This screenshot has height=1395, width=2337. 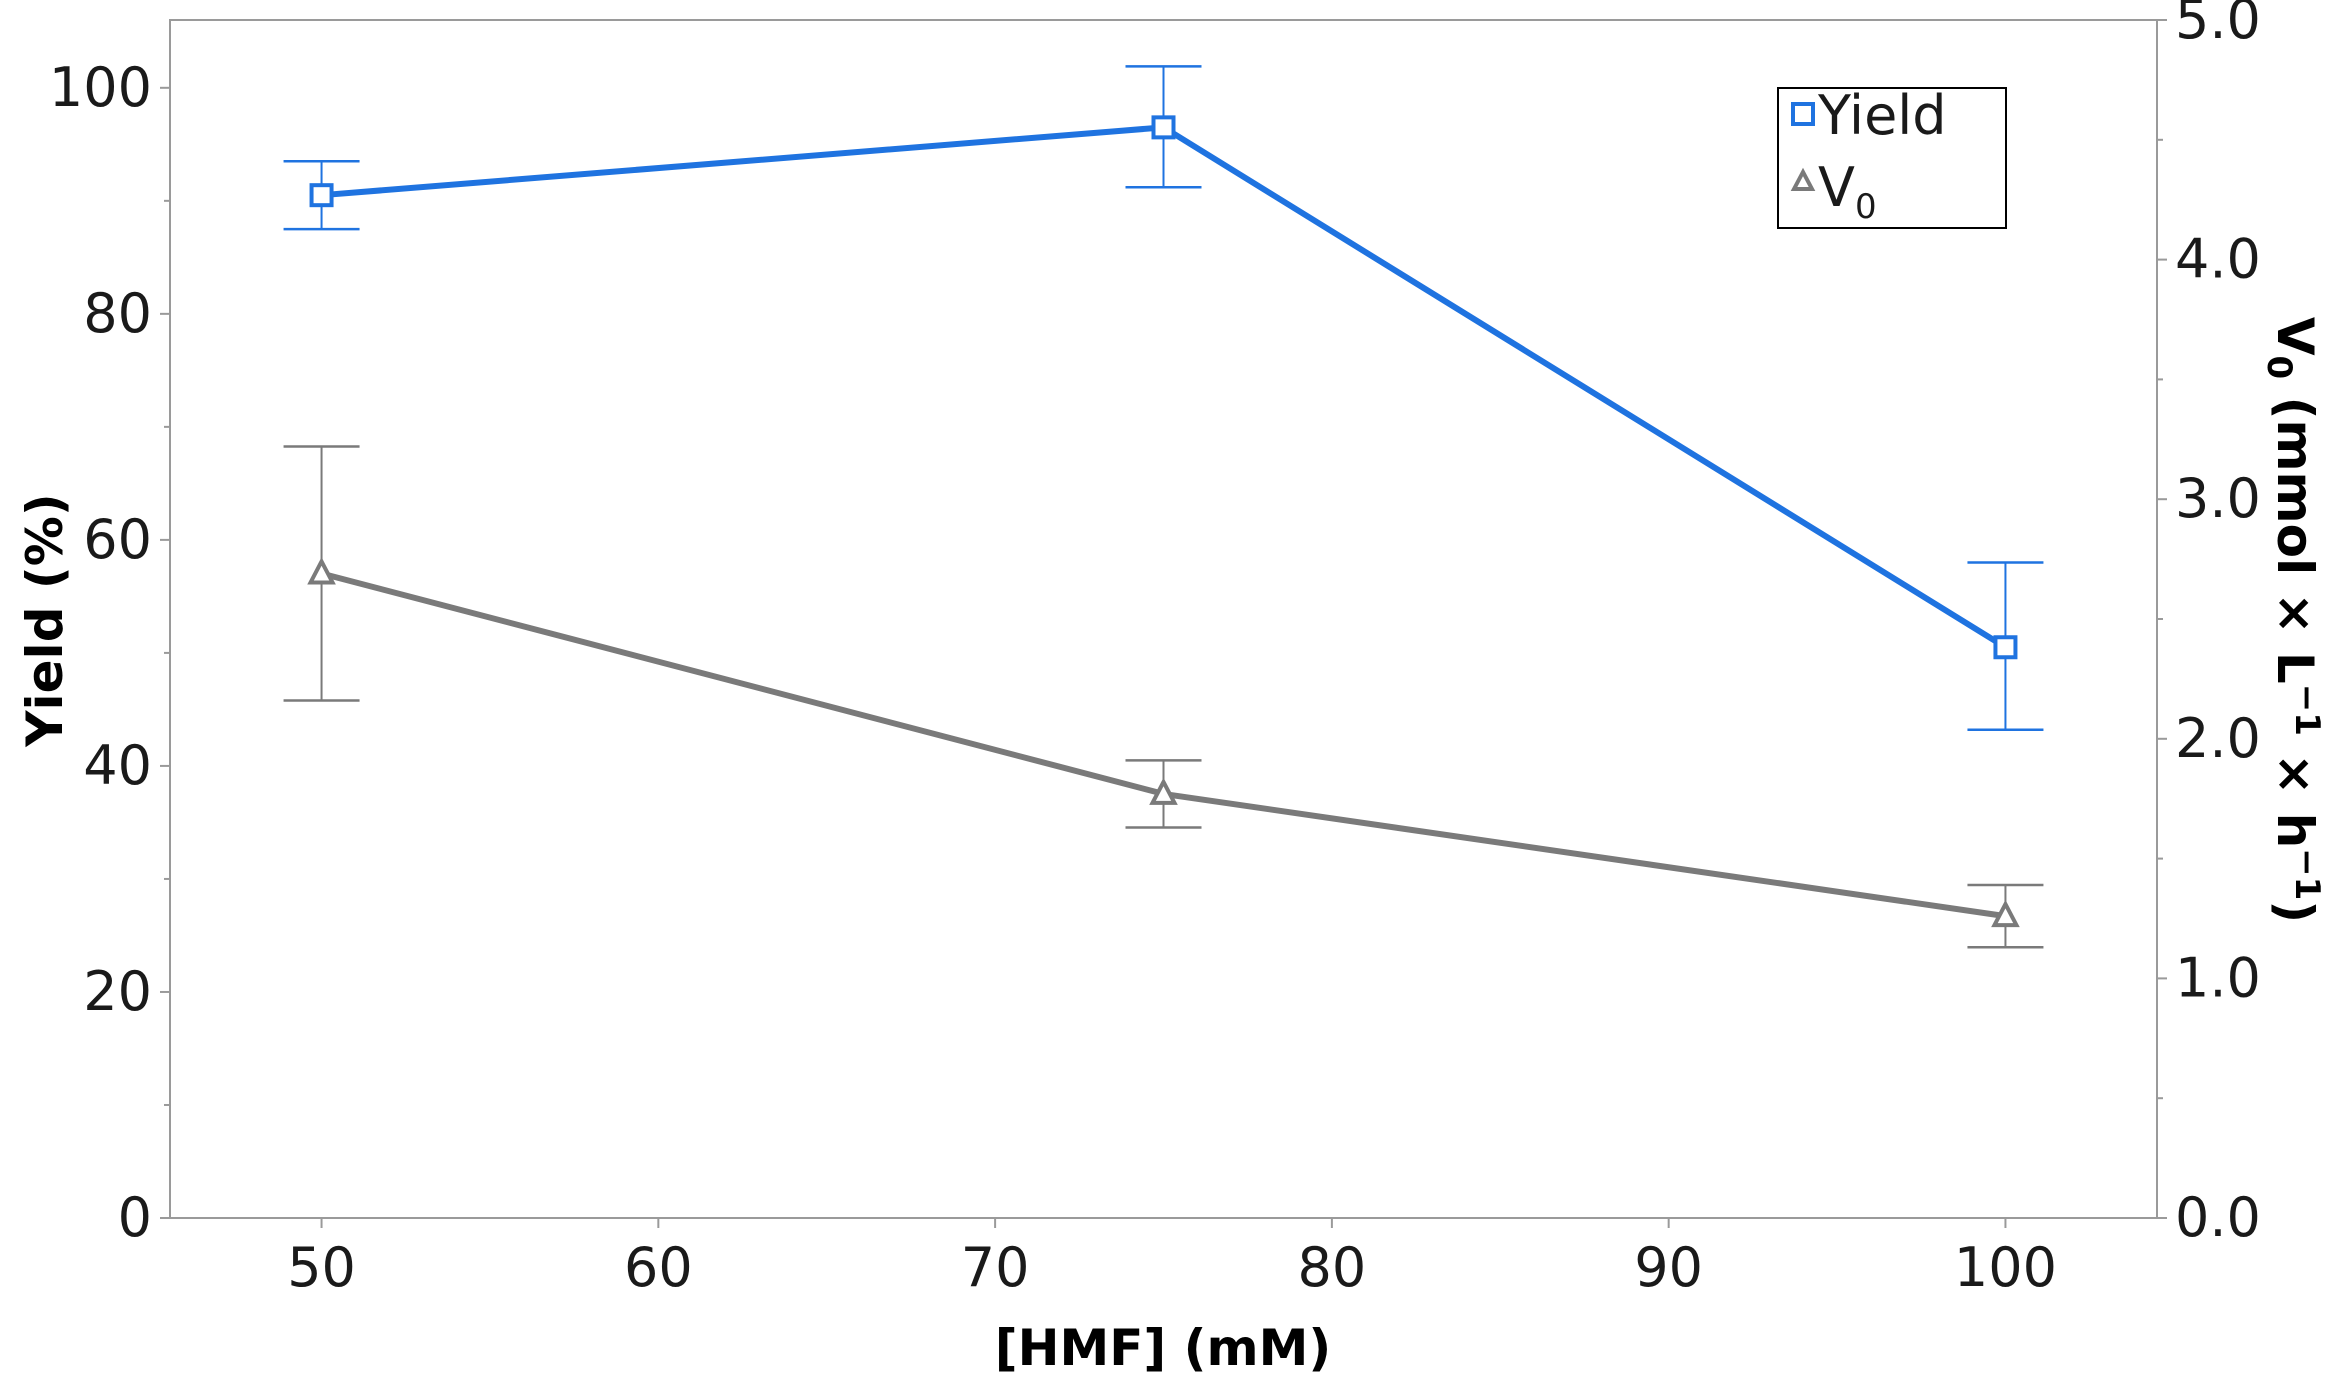 I want to click on y-tick-label: 60, so click(x=117, y=539).